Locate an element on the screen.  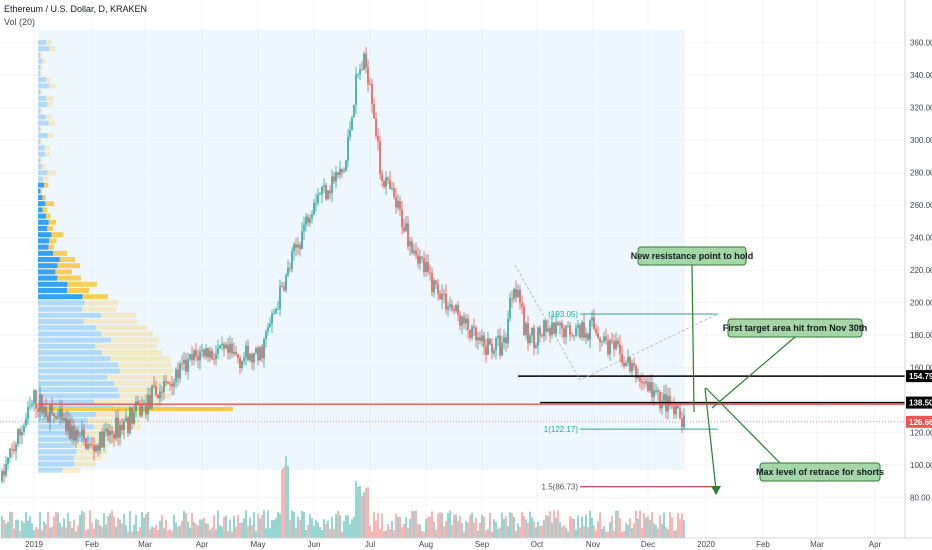
price-tick-label: 200.00 is located at coordinates (921, 303).